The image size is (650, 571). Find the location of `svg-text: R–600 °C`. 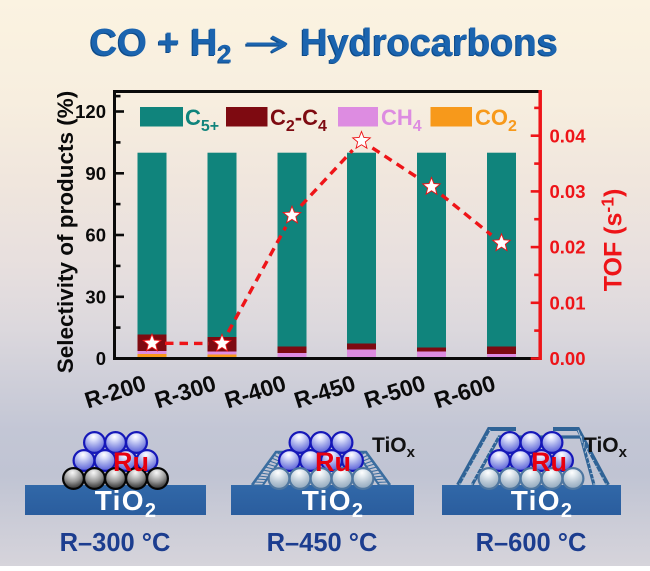

svg-text: R–600 °C is located at coordinates (531, 543).